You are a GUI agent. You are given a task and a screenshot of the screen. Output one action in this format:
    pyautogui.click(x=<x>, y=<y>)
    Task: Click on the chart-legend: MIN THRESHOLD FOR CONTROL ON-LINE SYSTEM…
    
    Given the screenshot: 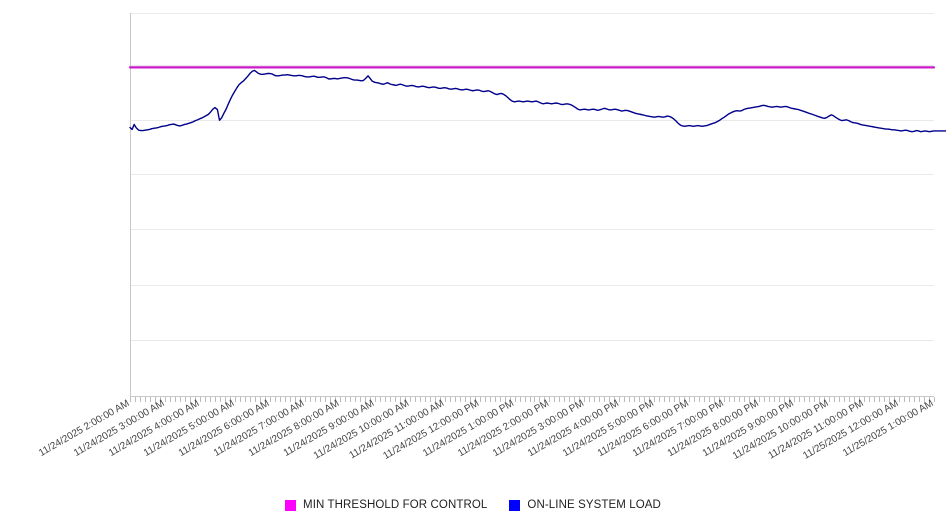 What is the action you would take?
    pyautogui.click(x=473, y=505)
    